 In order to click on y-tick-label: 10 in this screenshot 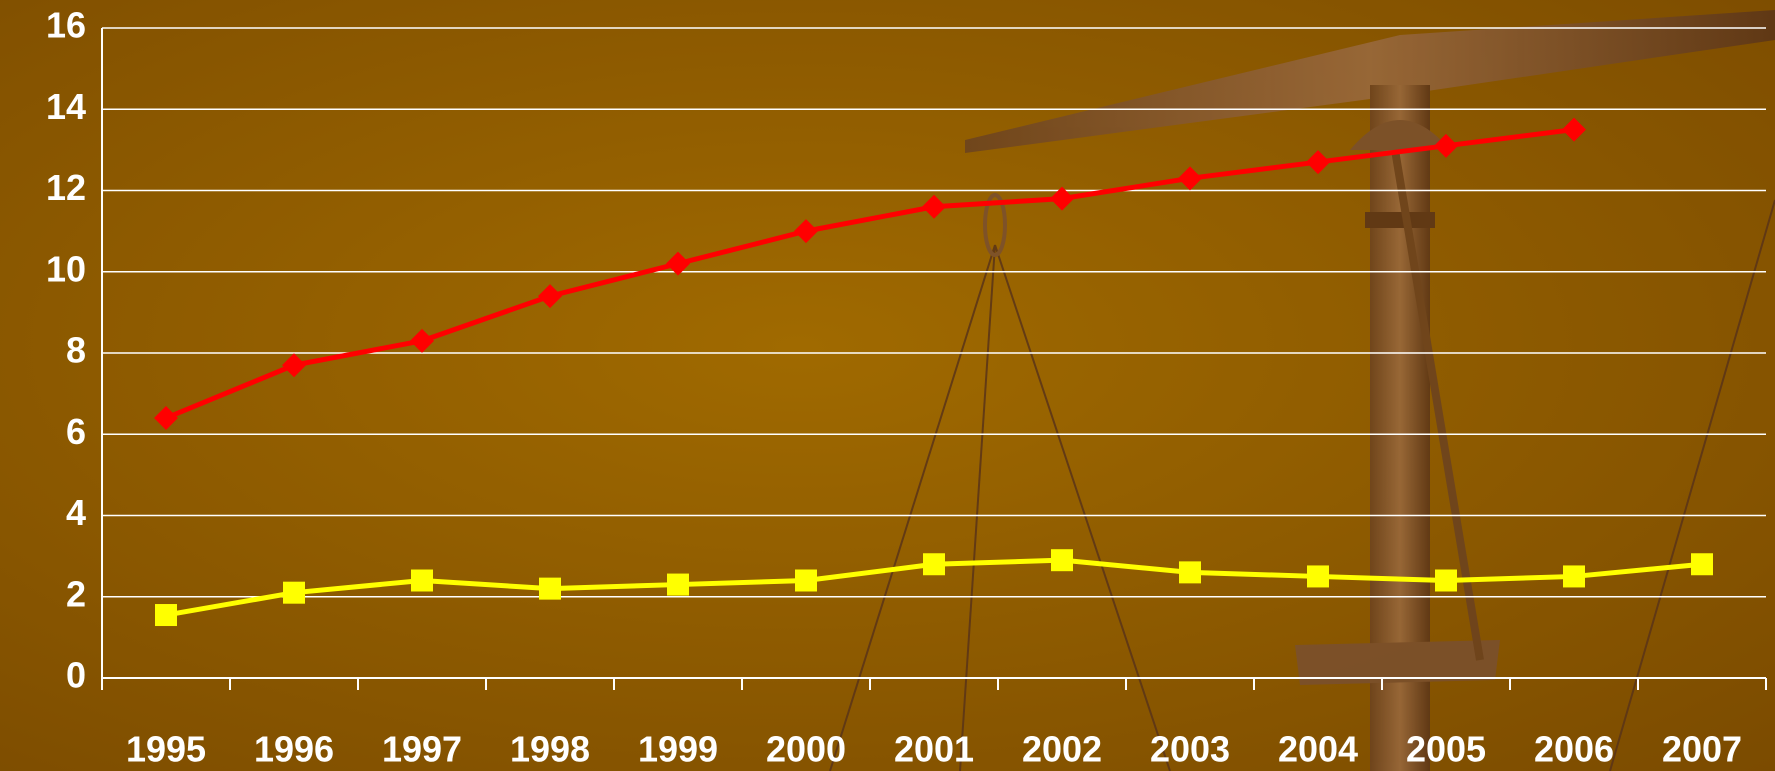, I will do `click(66, 268)`.